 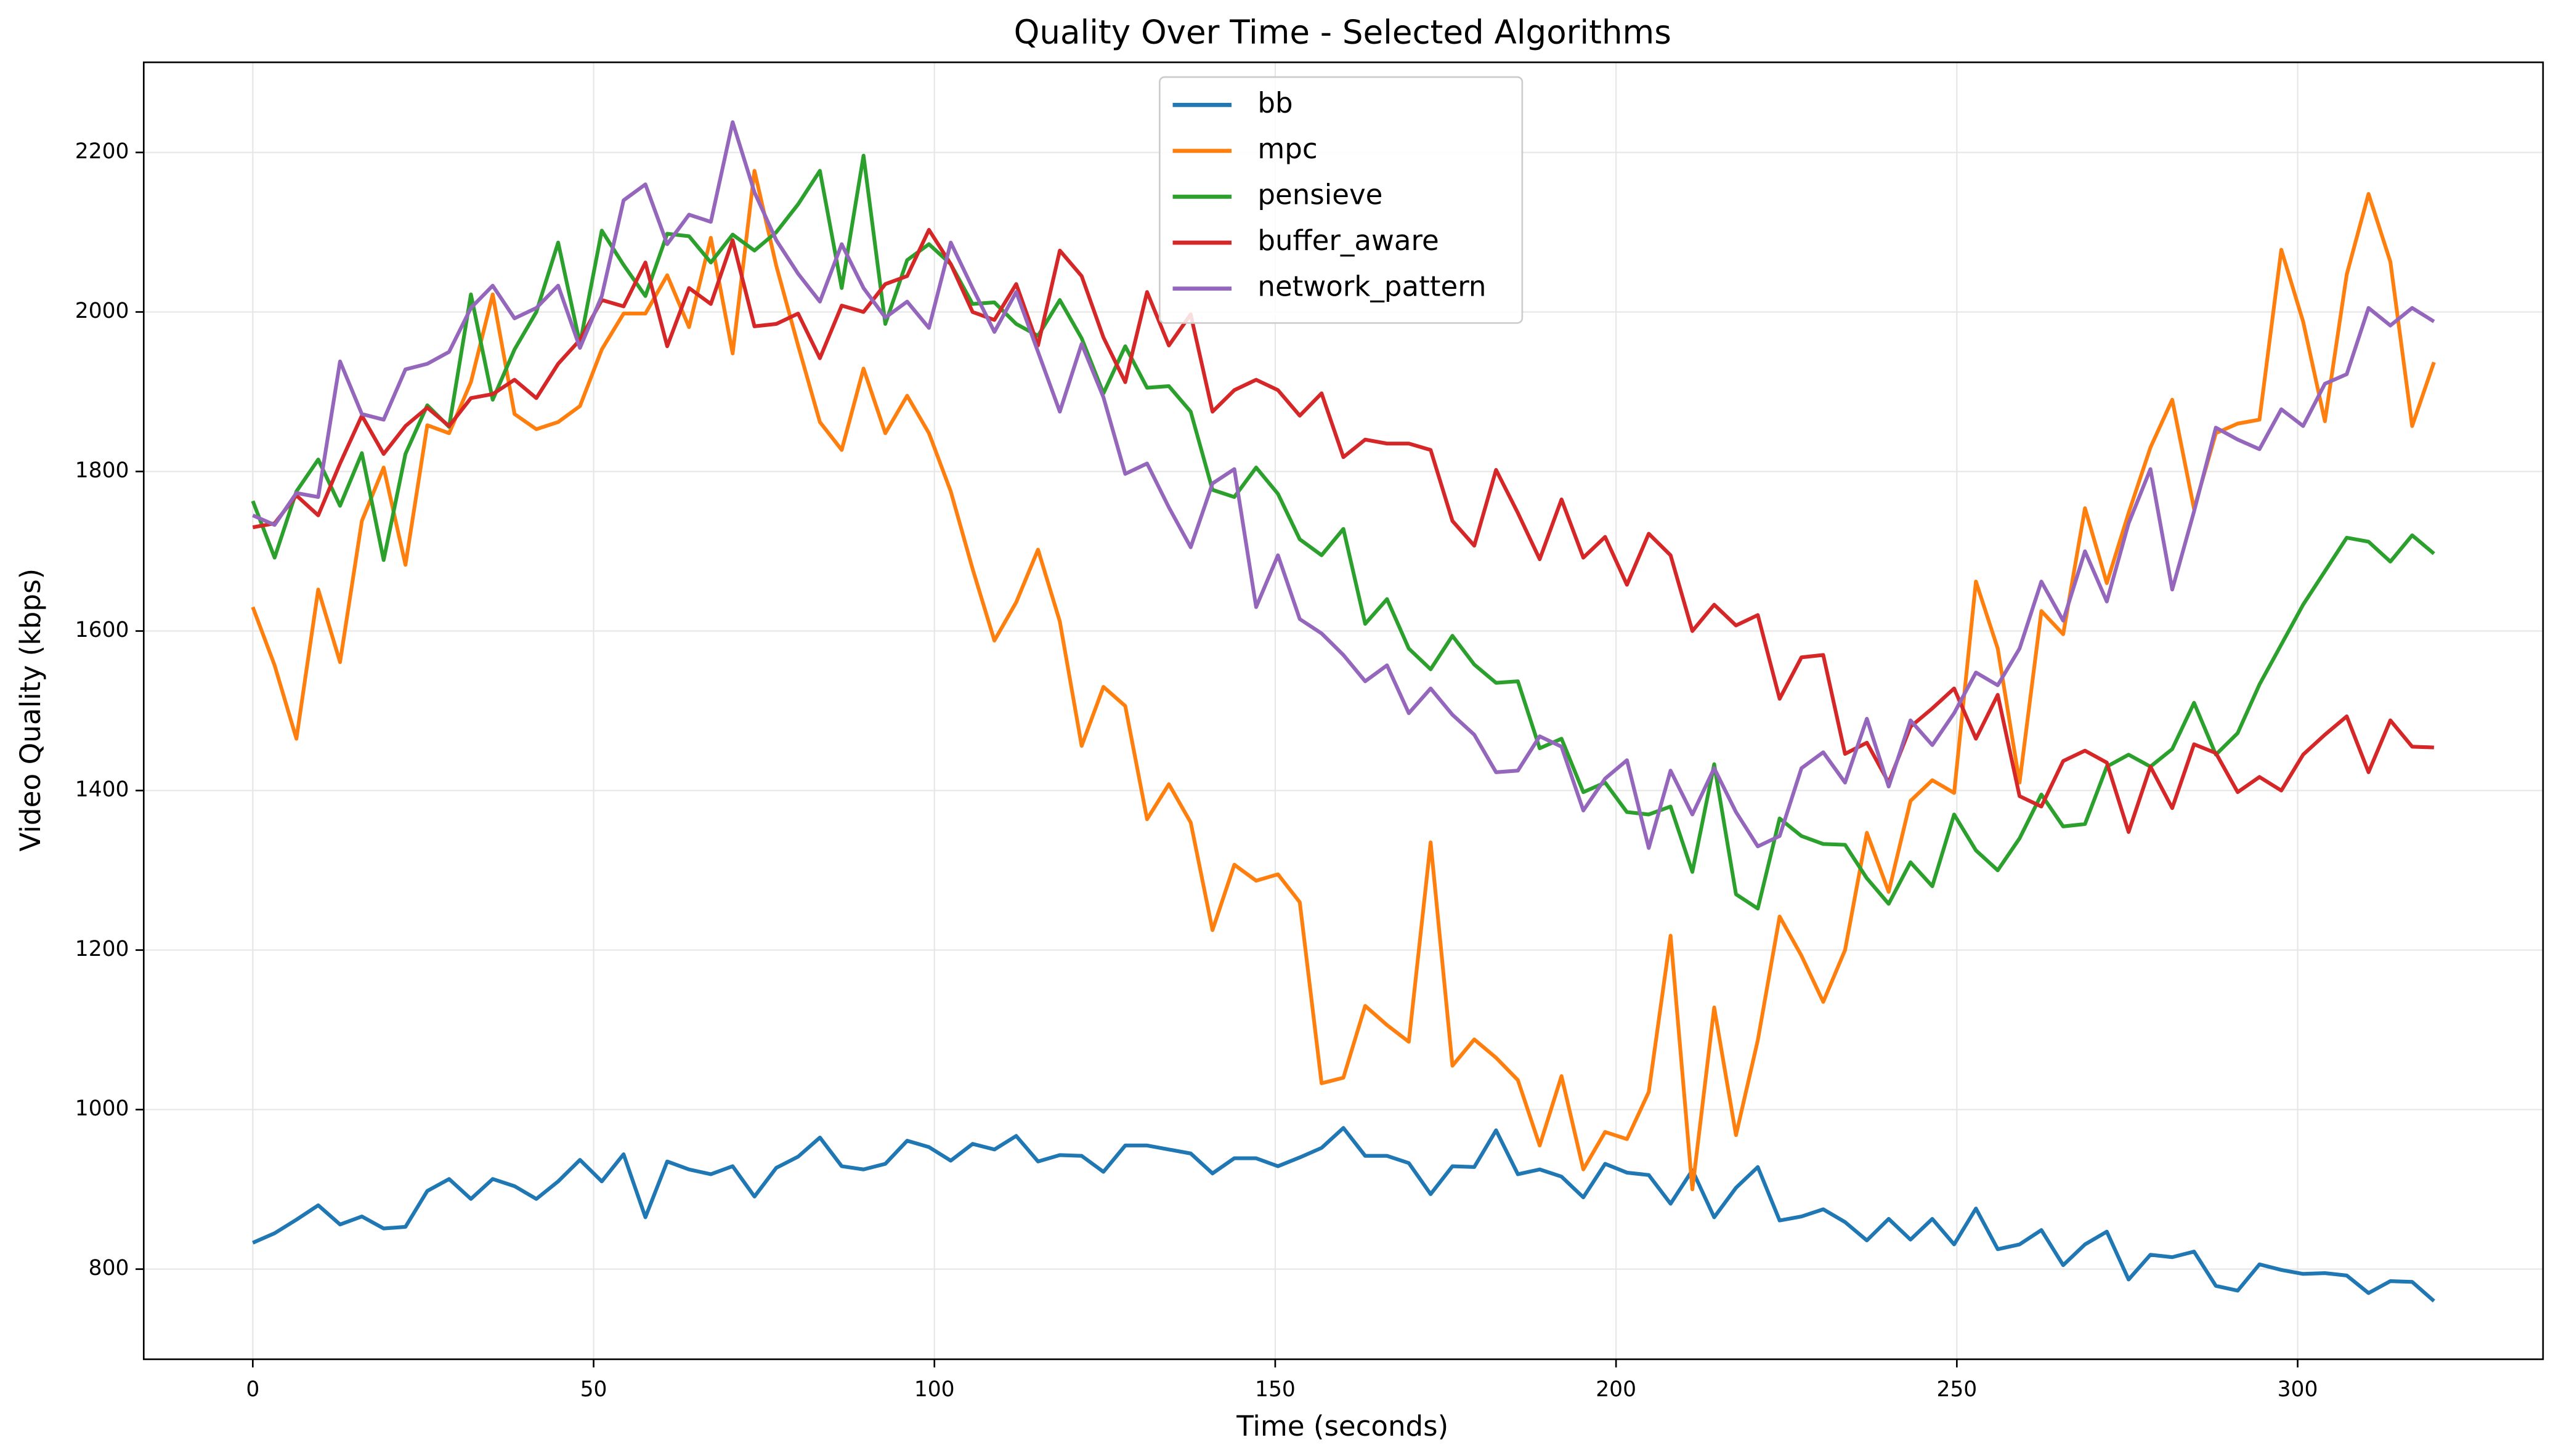 I want to click on y-axis-label: Video Quality (kbps), so click(x=30, y=710).